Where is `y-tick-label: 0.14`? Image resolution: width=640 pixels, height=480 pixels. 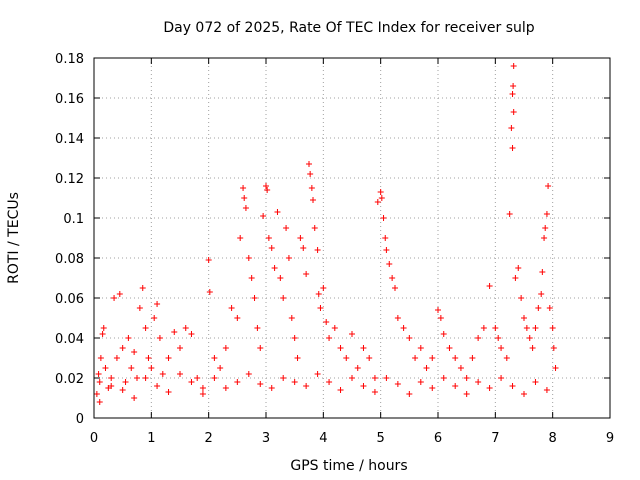 y-tick-label: 0.14 is located at coordinates (69, 139).